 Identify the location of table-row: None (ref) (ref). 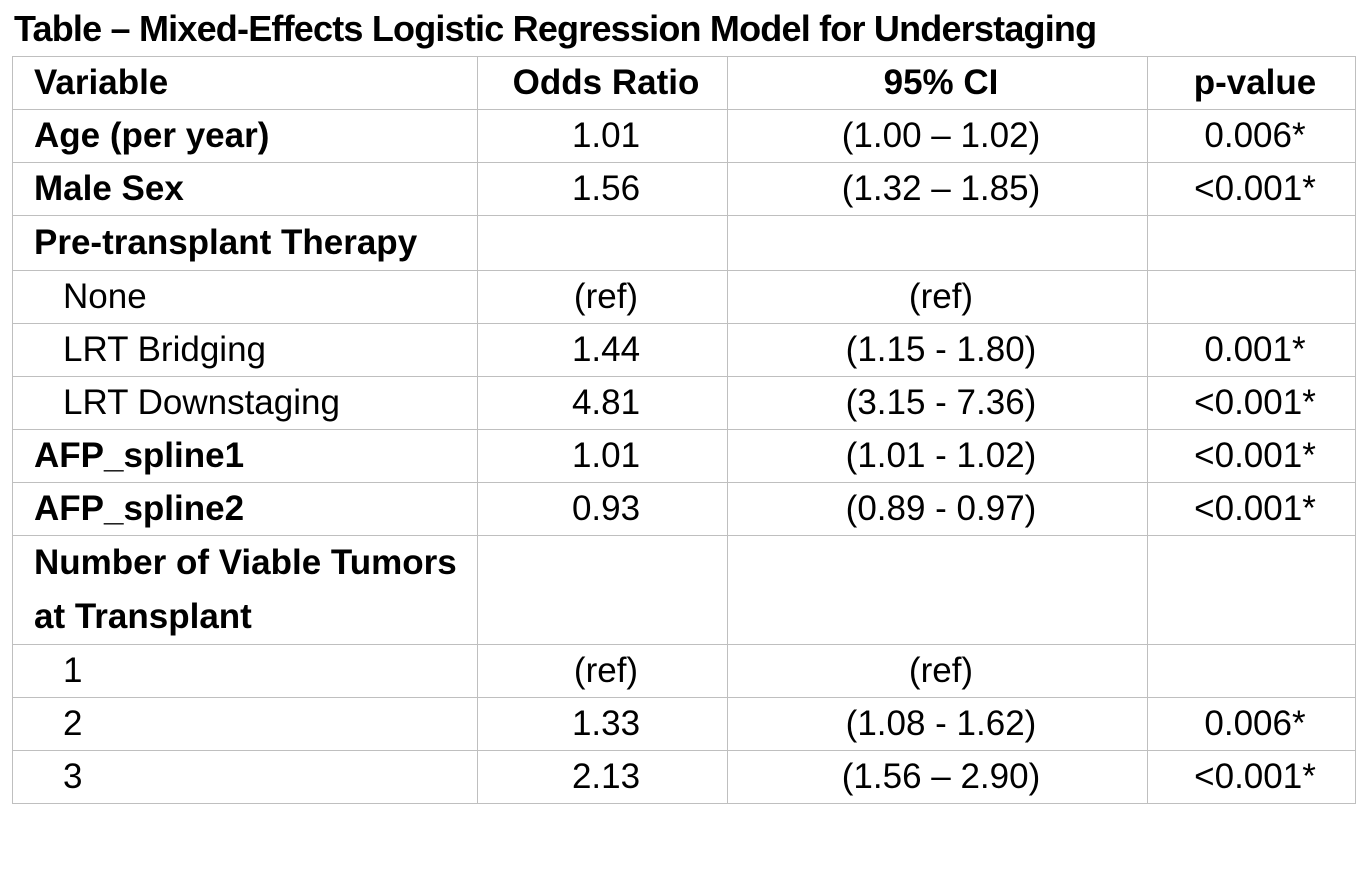
(684, 297).